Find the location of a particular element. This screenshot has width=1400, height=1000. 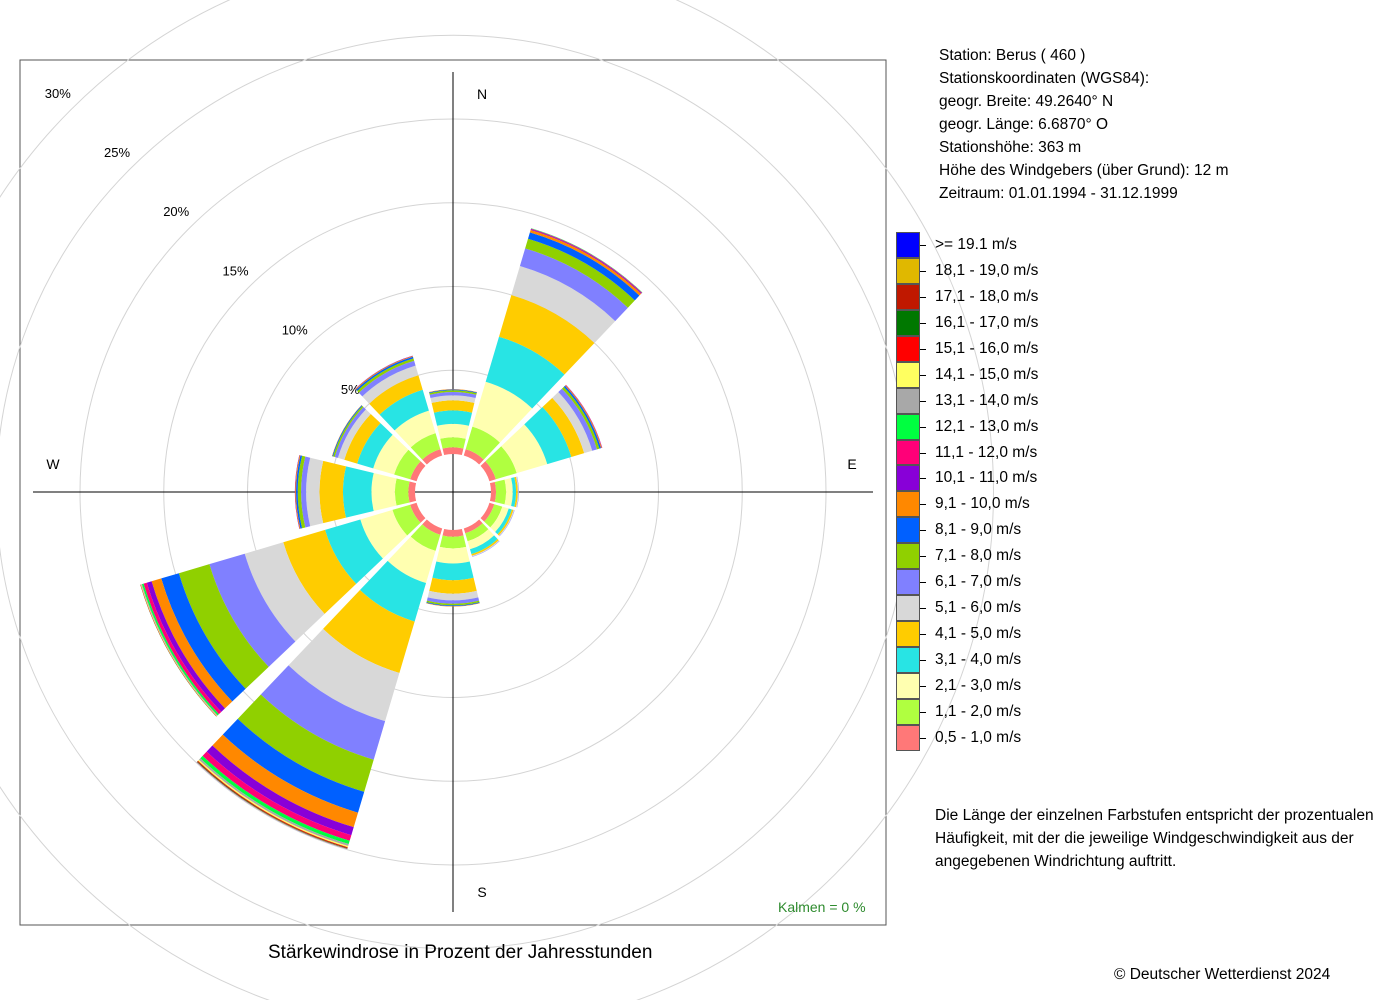

legend-item: 15,1 - 16,0 m/s is located at coordinates (996, 348).